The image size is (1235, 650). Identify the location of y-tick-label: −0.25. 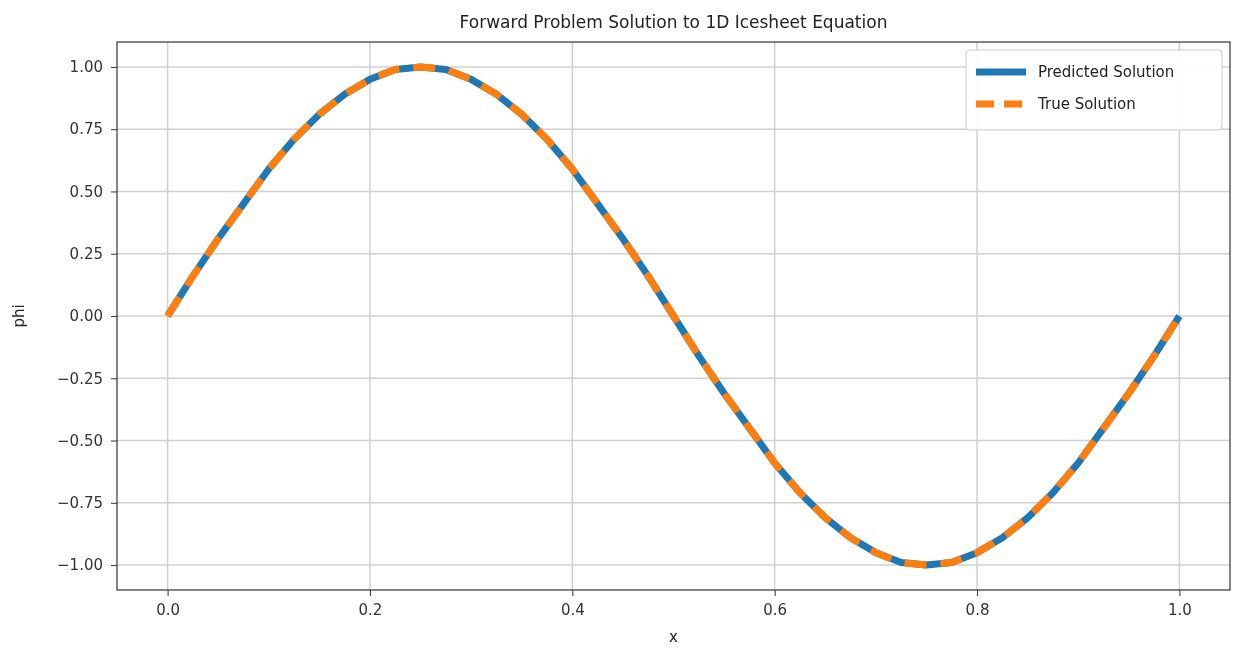
(80, 378).